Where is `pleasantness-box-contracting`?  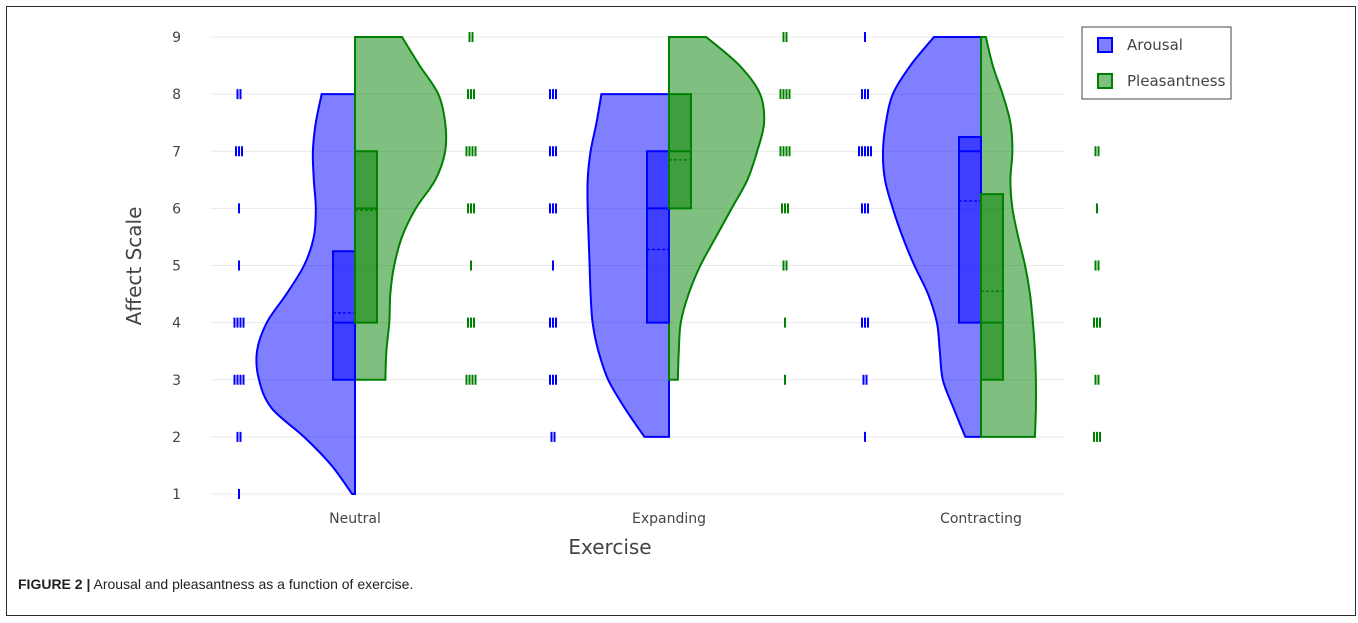 pleasantness-box-contracting is located at coordinates (992, 287).